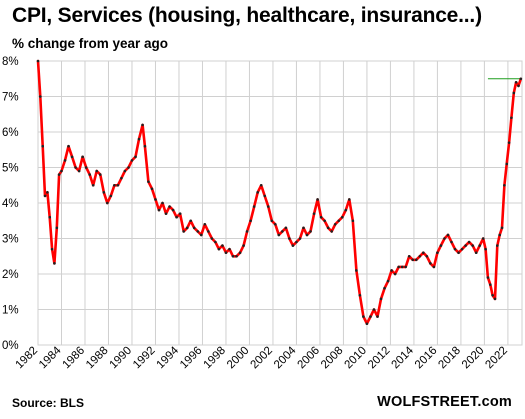  What do you see at coordinates (48, 403) in the screenshot?
I see `source-note: Source: BLS` at bounding box center [48, 403].